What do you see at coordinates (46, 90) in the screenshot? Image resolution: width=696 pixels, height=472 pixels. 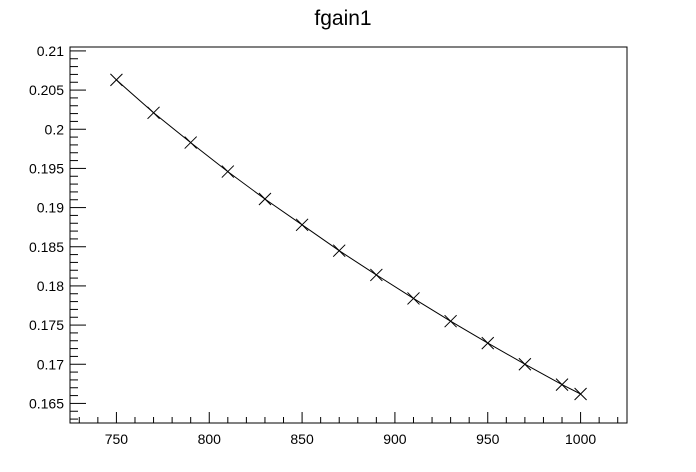 I see `y-tick-label: 0.205` at bounding box center [46, 90].